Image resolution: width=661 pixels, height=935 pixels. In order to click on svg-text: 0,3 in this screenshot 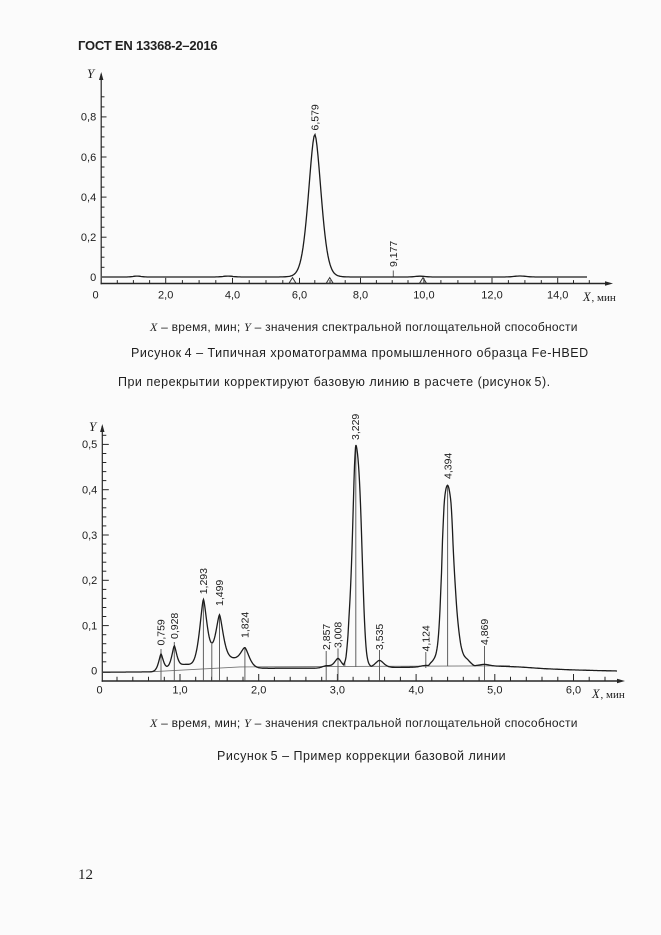, I will do `click(89, 536)`.